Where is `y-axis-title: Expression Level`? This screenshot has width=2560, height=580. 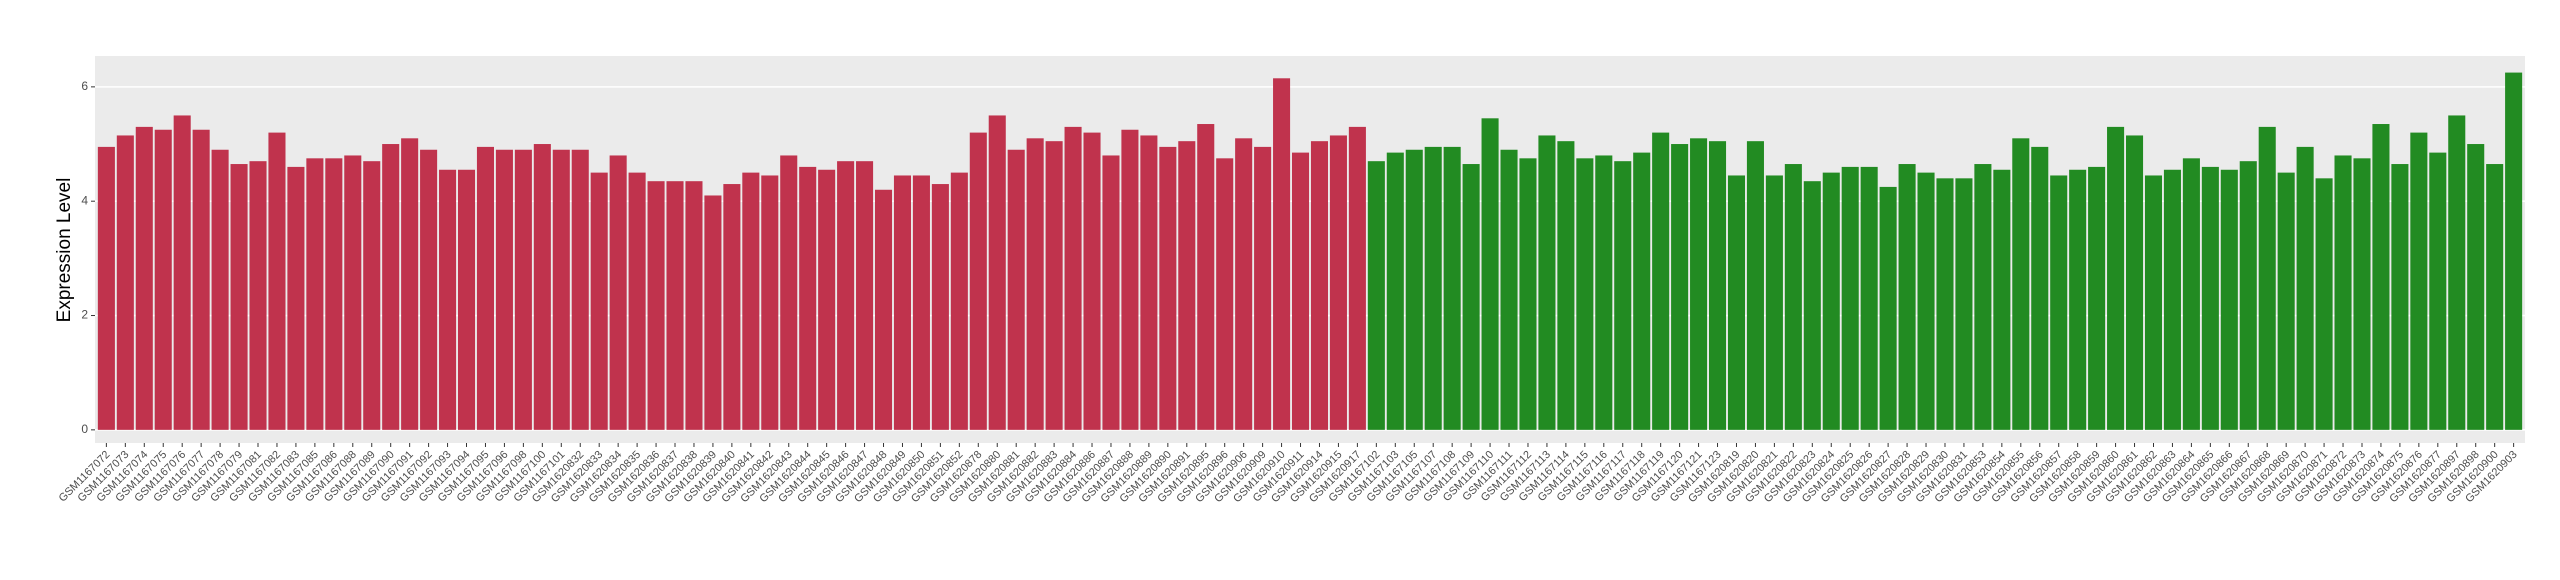 y-axis-title: Expression Level is located at coordinates (64, 250).